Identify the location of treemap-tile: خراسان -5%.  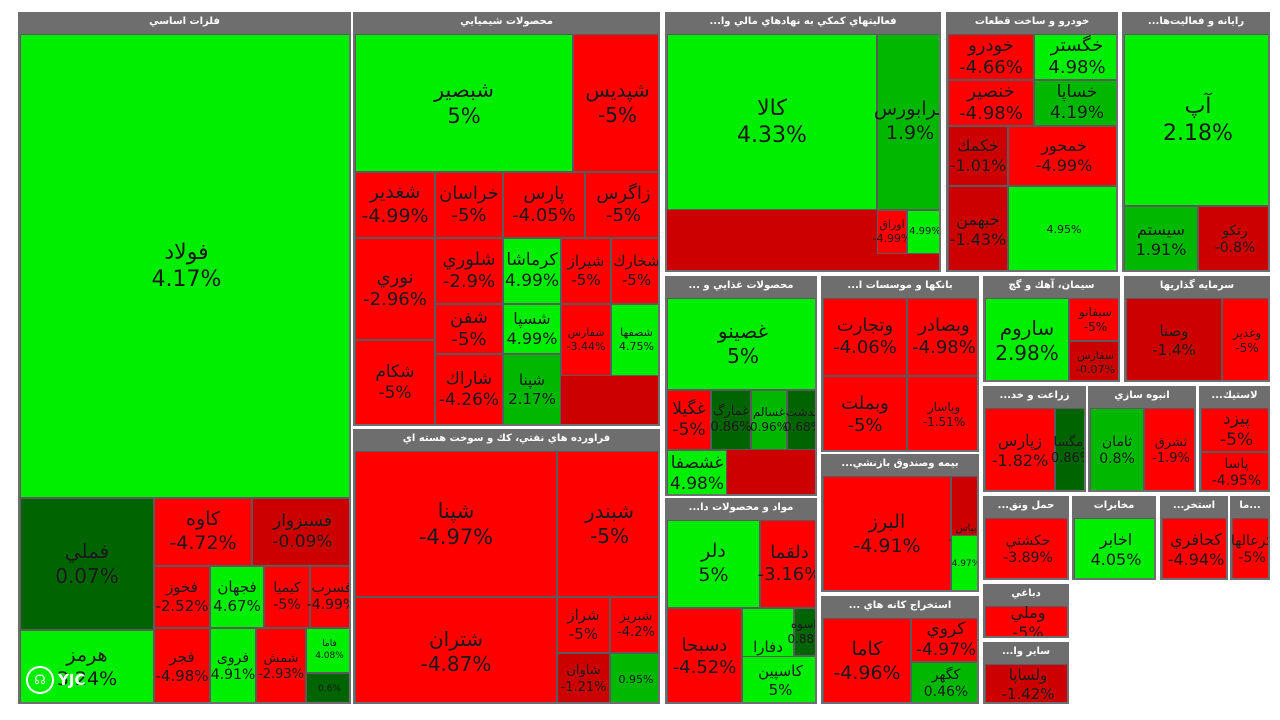
(469, 205).